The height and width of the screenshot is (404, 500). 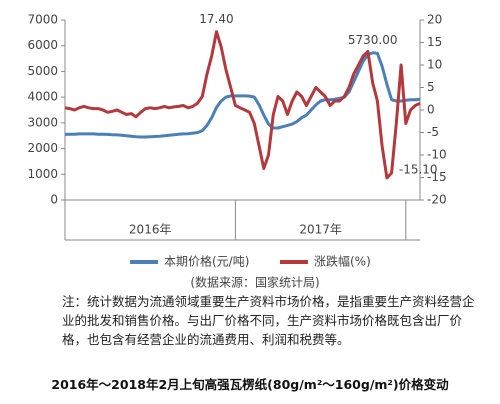 What do you see at coordinates (431, 87) in the screenshot?
I see `y2-tick-label: 5` at bounding box center [431, 87].